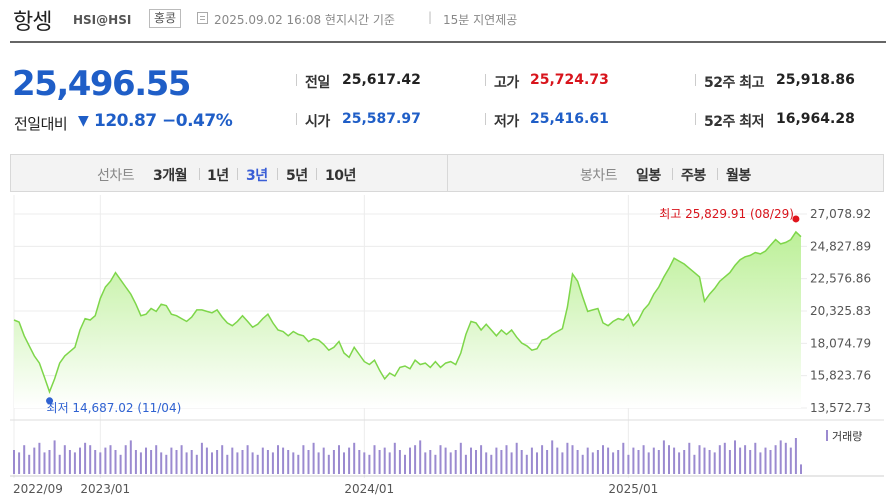 This screenshot has width=887, height=502. Describe the element at coordinates (840, 343) in the screenshot. I see `y-tick-label: 18,074.79` at that location.